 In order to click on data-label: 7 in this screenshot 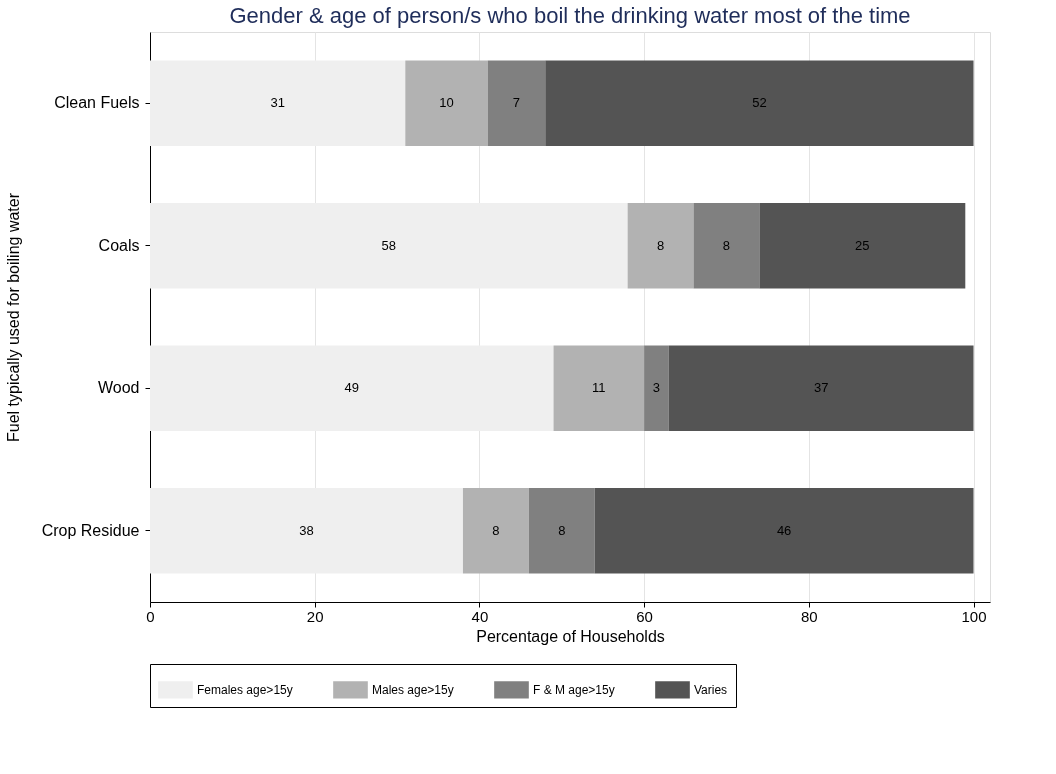, I will do `click(516, 103)`.